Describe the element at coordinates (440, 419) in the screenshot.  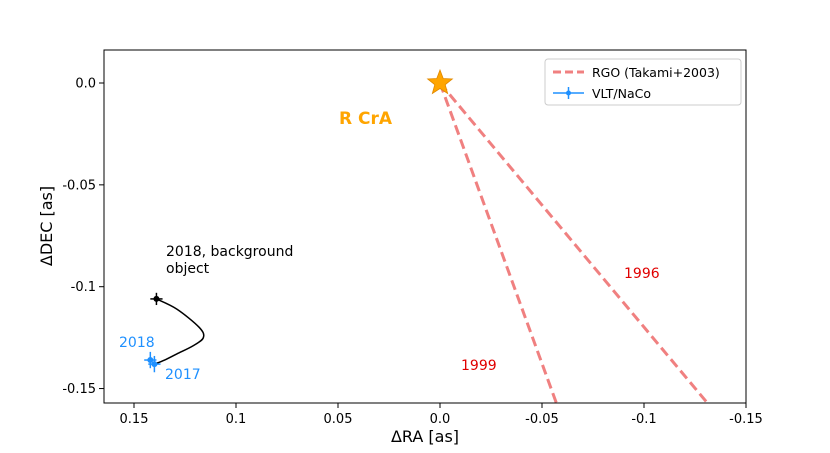
I see `x-tick-label: 0.0` at that location.